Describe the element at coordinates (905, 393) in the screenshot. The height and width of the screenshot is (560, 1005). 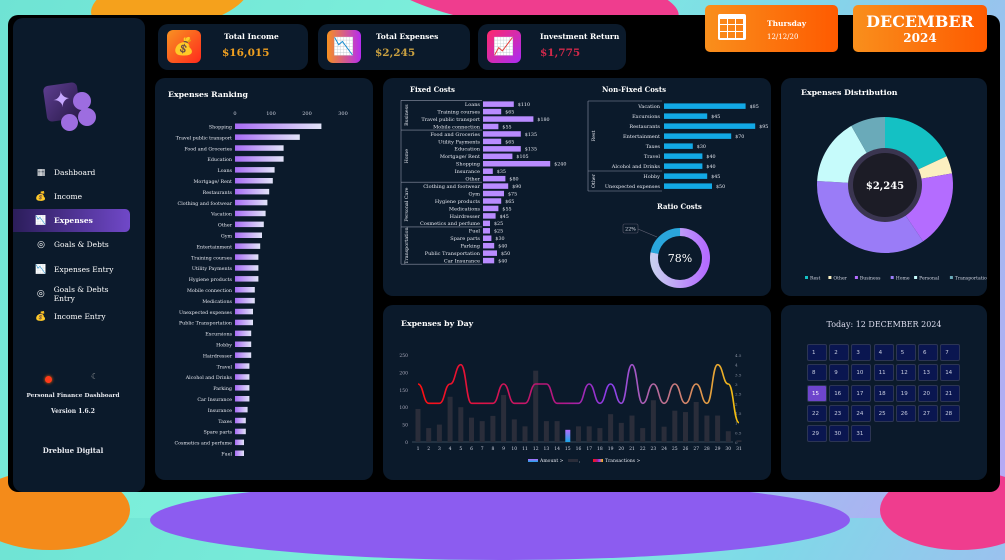
I see `calendar-day: 19` at that location.